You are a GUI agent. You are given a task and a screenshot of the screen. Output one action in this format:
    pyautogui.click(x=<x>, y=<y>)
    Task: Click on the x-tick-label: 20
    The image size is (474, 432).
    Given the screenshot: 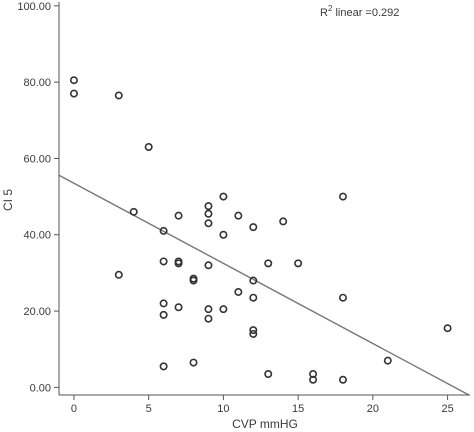 What is the action you would take?
    pyautogui.click(x=373, y=409)
    